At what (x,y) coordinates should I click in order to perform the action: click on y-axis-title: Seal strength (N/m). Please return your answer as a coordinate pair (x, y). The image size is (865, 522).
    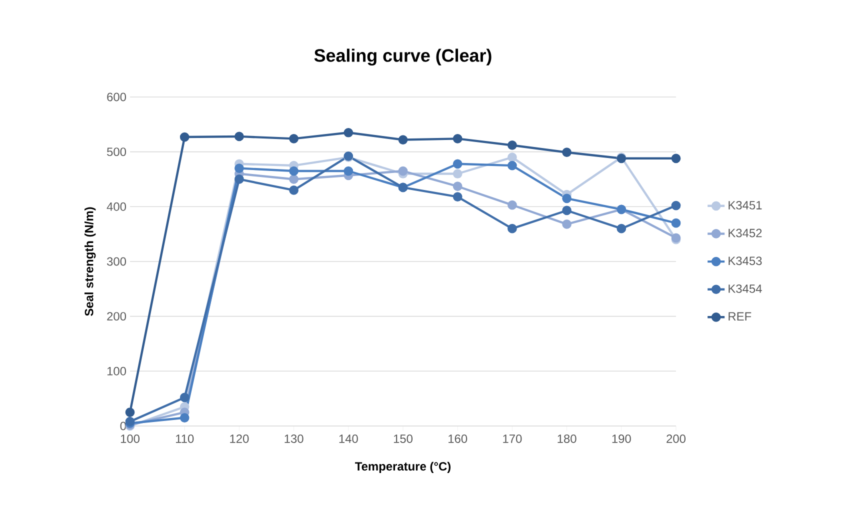
    Looking at the image, I should click on (90, 261).